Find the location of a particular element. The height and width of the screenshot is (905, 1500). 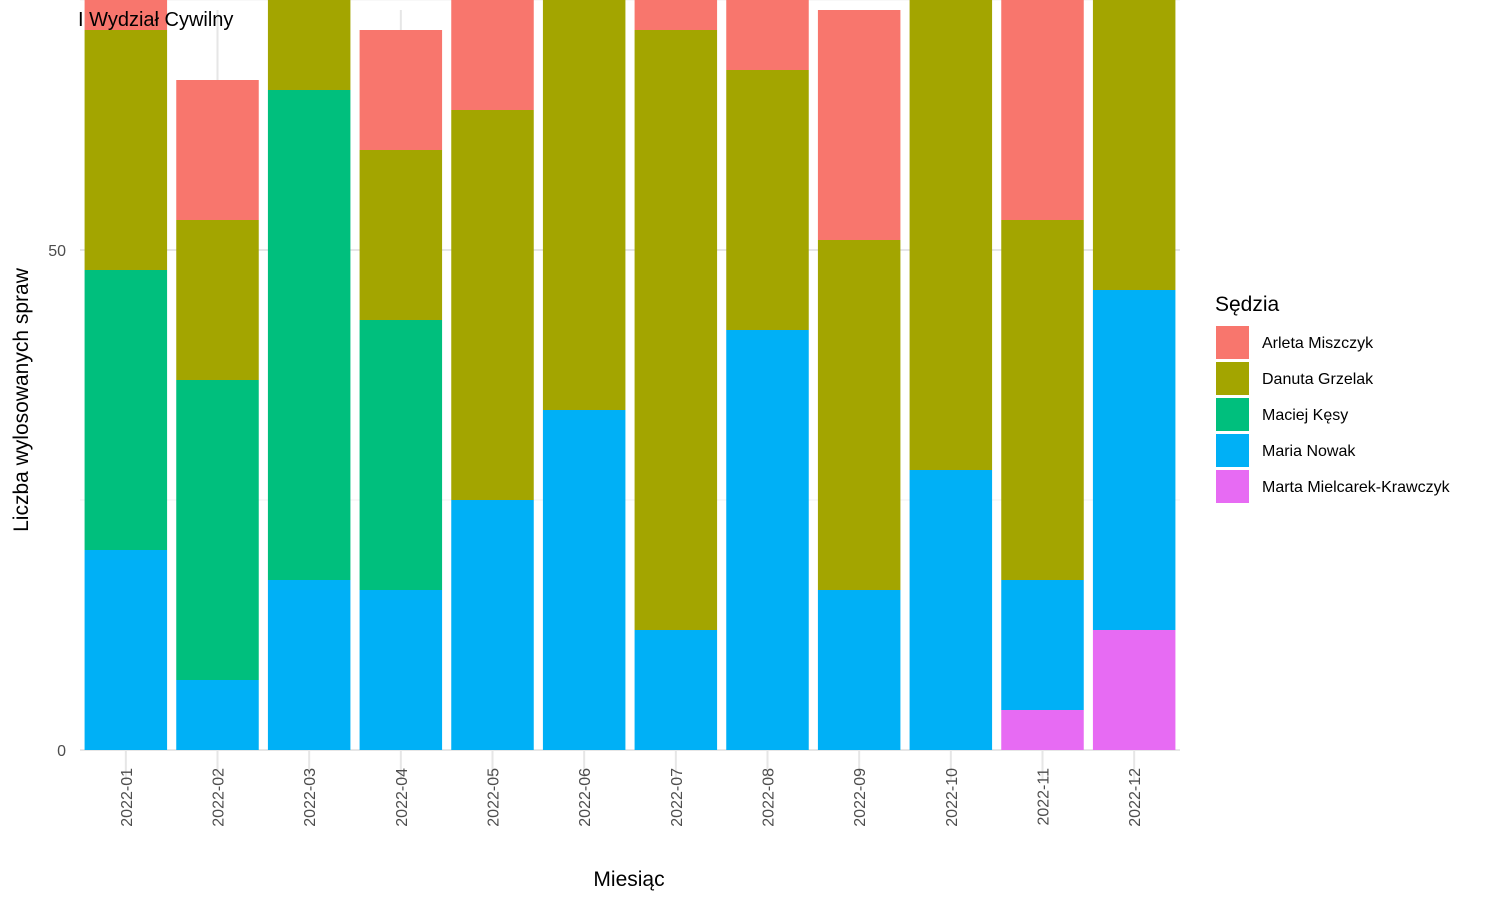

x-tick-label: 2022-05 is located at coordinates (494, 797).